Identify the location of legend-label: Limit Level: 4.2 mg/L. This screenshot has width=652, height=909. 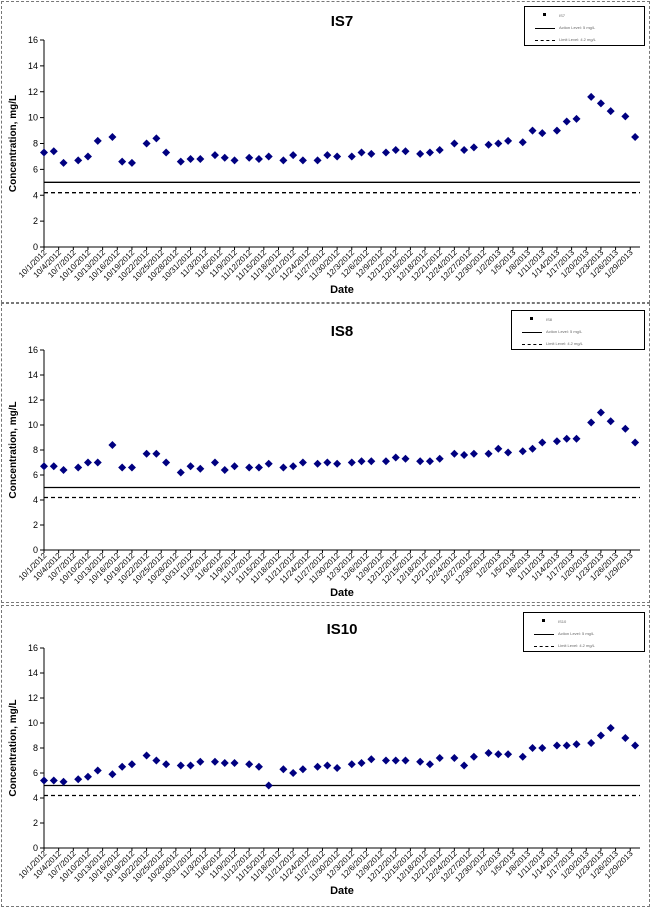
(577, 39).